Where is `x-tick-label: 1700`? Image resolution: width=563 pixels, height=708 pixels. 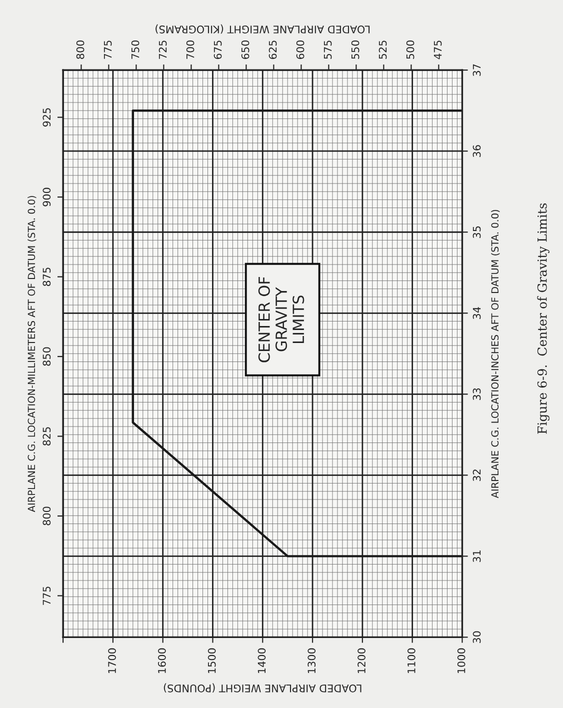 x-tick-label: 1700 is located at coordinates (112, 660).